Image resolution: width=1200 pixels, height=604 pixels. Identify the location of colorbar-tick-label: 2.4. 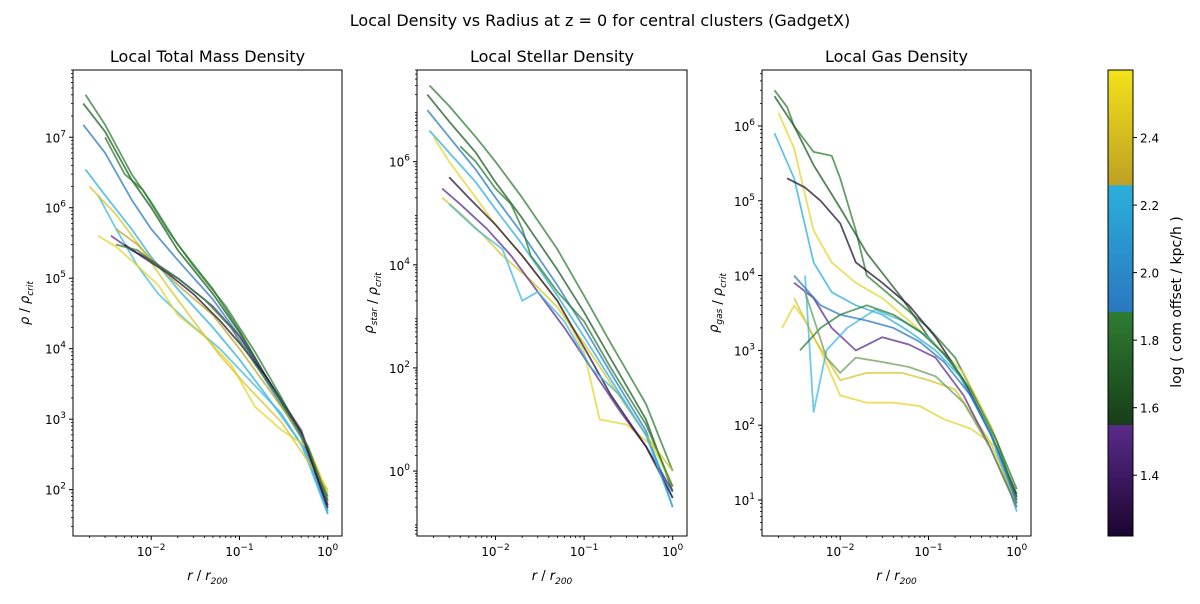
(1149, 139).